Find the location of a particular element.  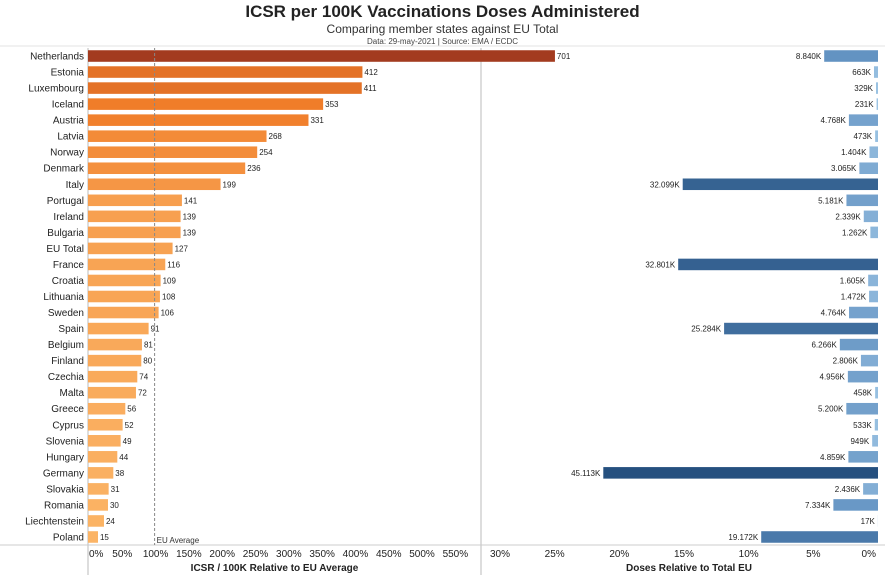

doses-value-label: 1.262K is located at coordinates (855, 232).